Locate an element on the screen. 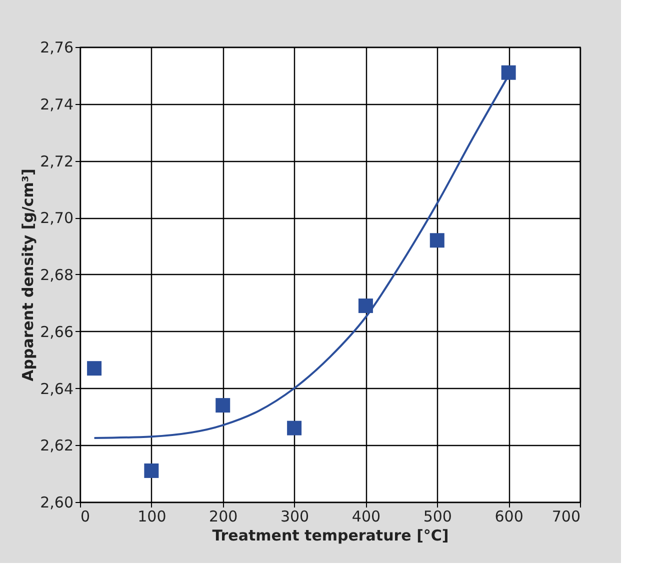 The image size is (645, 569). y-tick-label: 2,62 is located at coordinates (57, 445).